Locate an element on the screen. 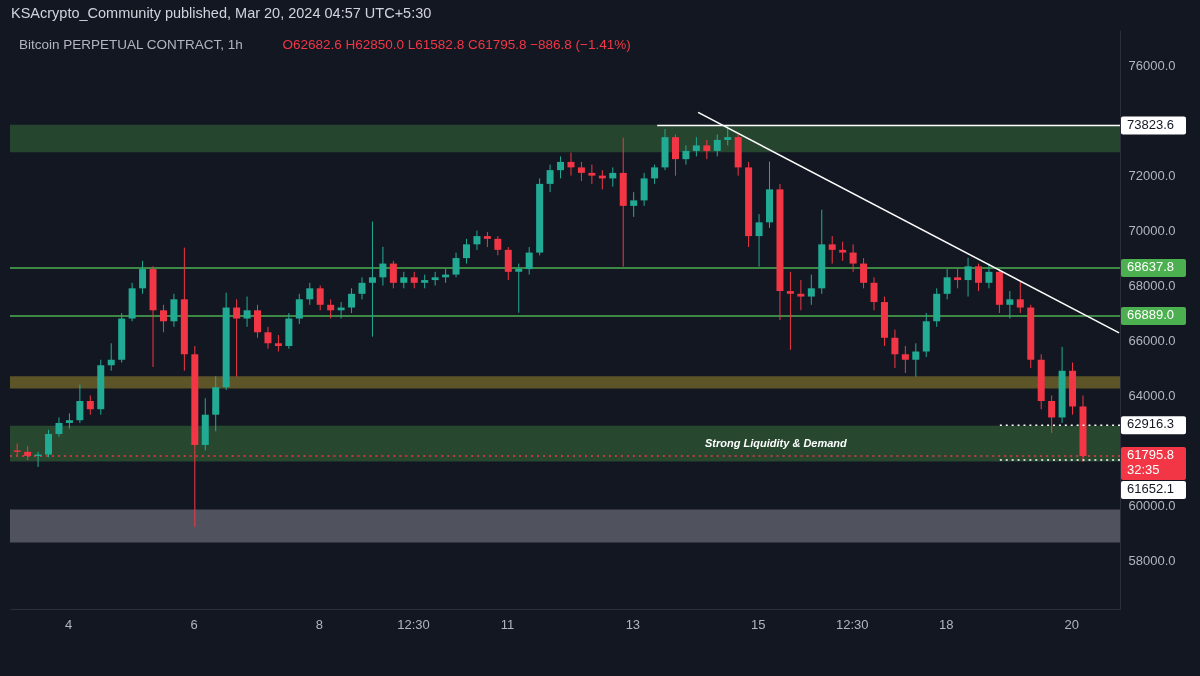 The image size is (1200, 676). y-tick-label: 58000.0 is located at coordinates (1152, 560).